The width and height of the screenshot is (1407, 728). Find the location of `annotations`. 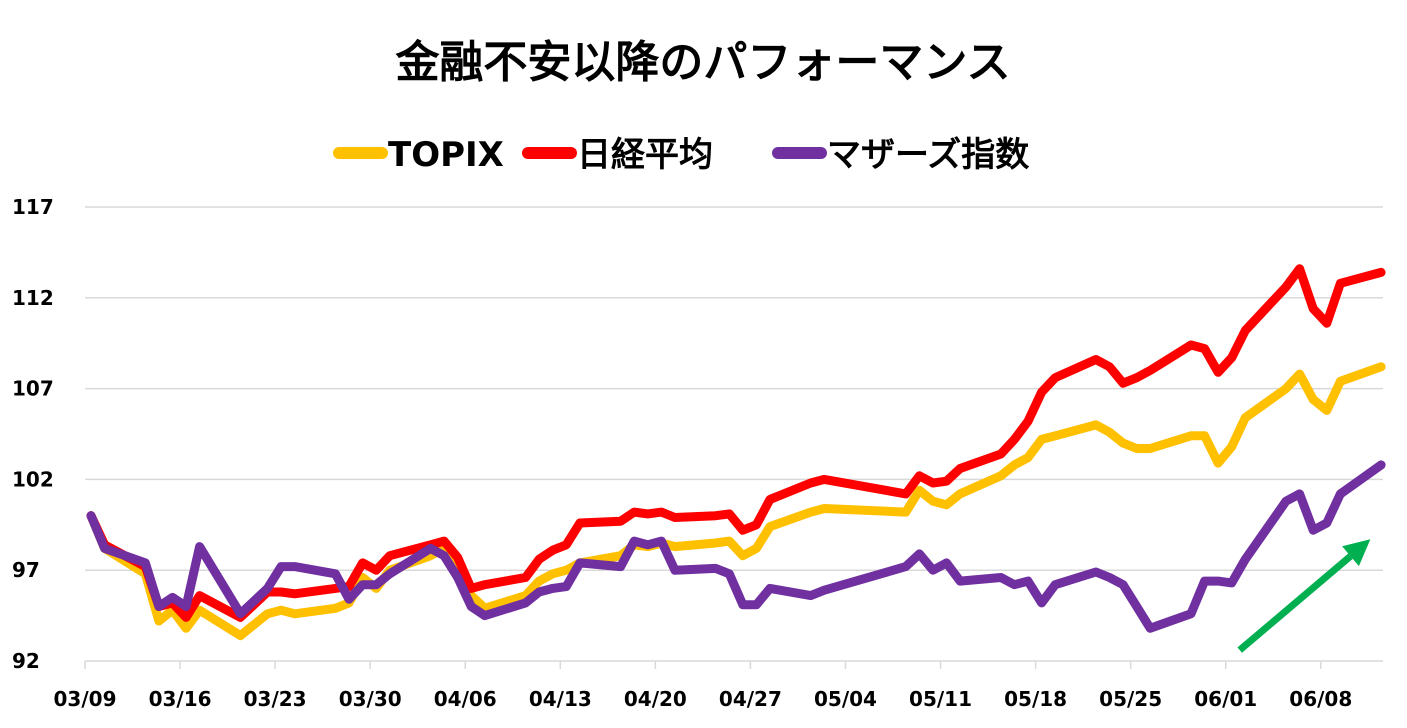

annotations is located at coordinates (1304, 596).